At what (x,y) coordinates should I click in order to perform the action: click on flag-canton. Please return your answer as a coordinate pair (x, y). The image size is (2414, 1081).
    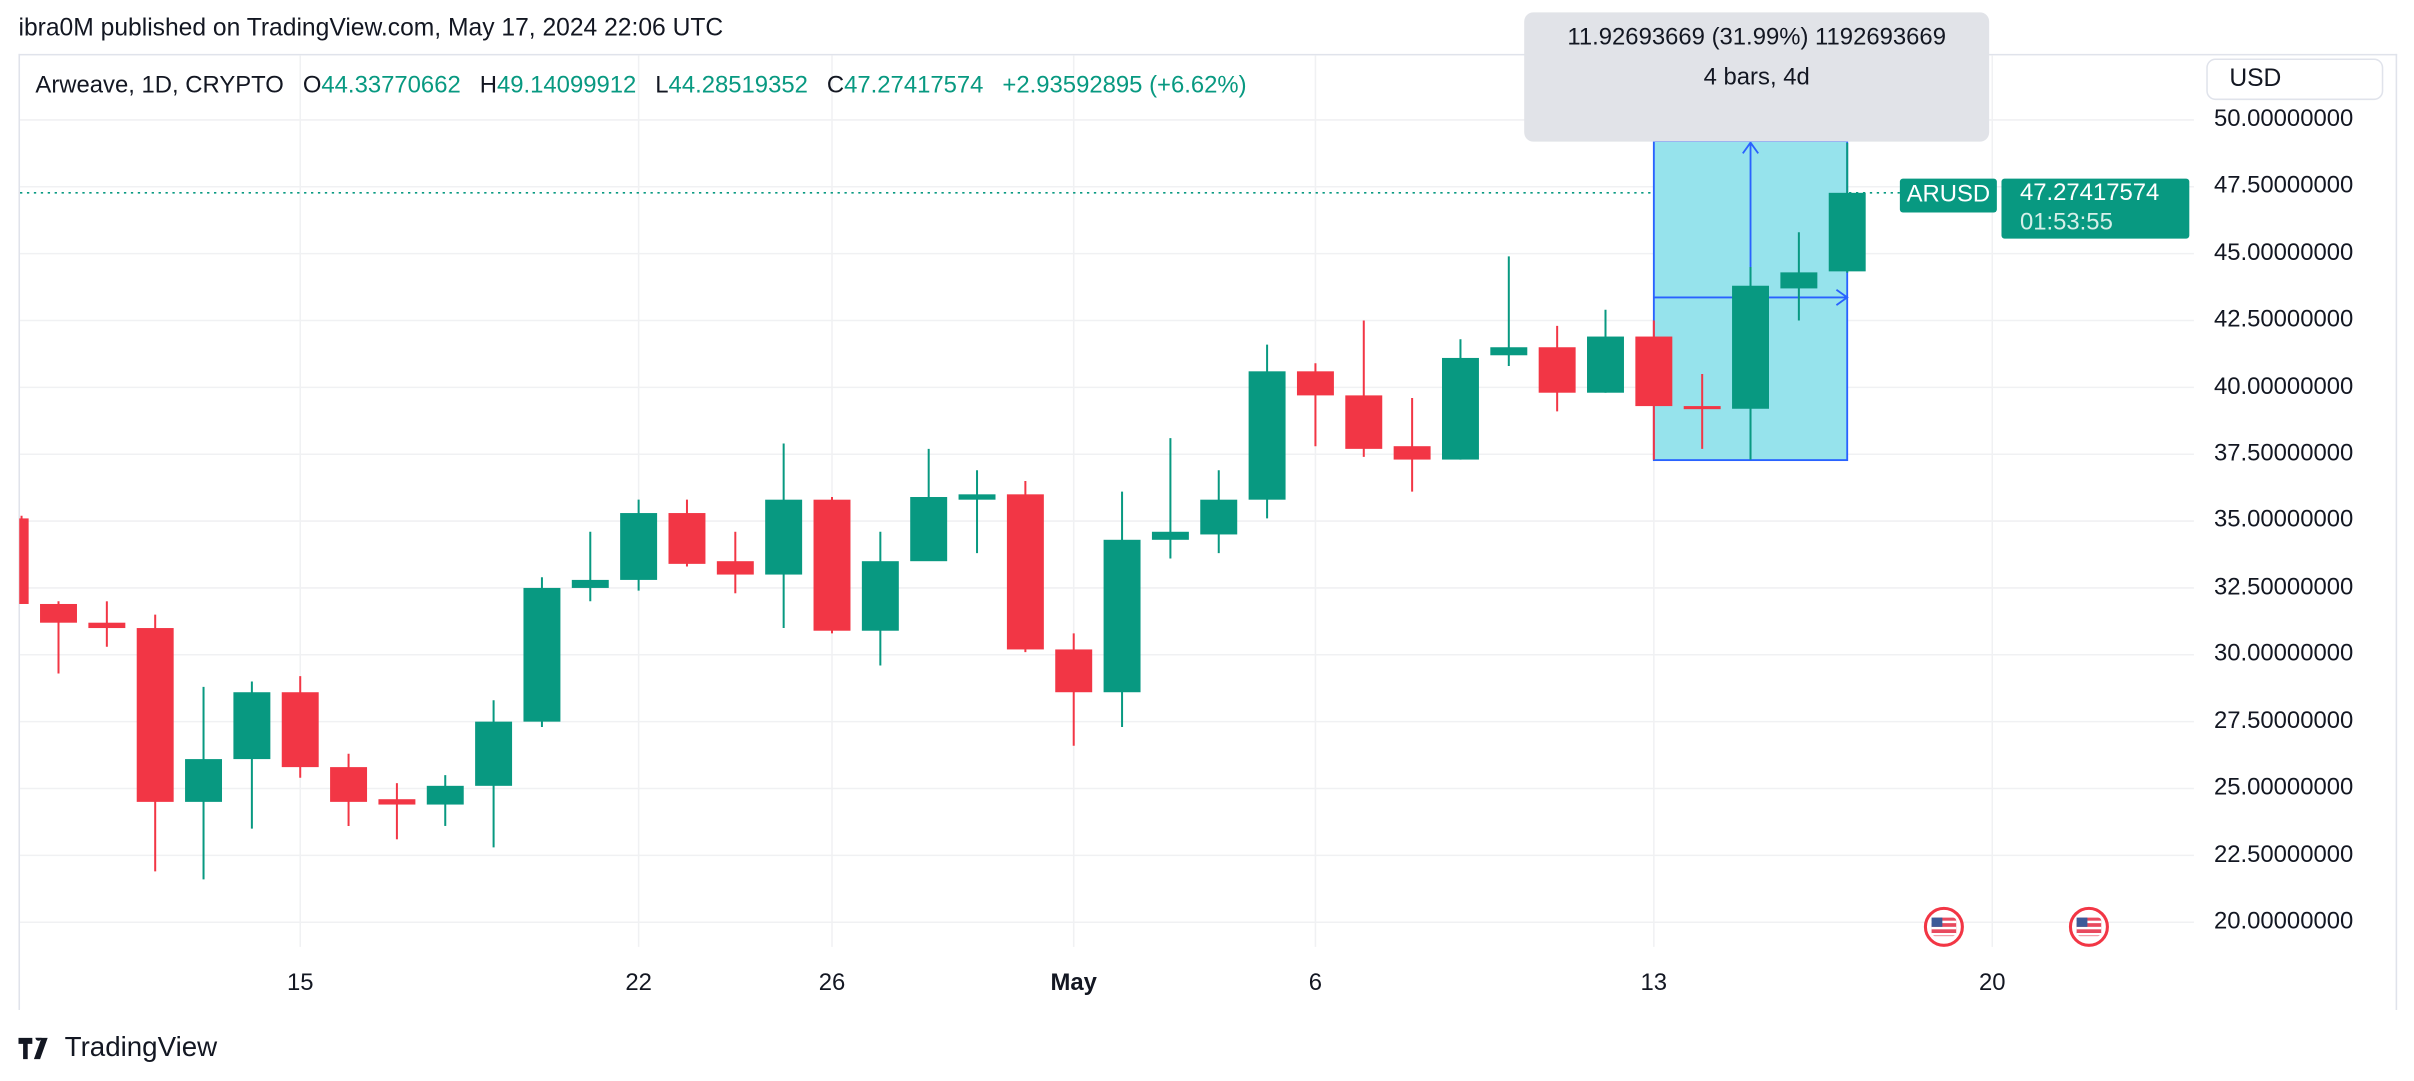
    Looking at the image, I should click on (2082, 922).